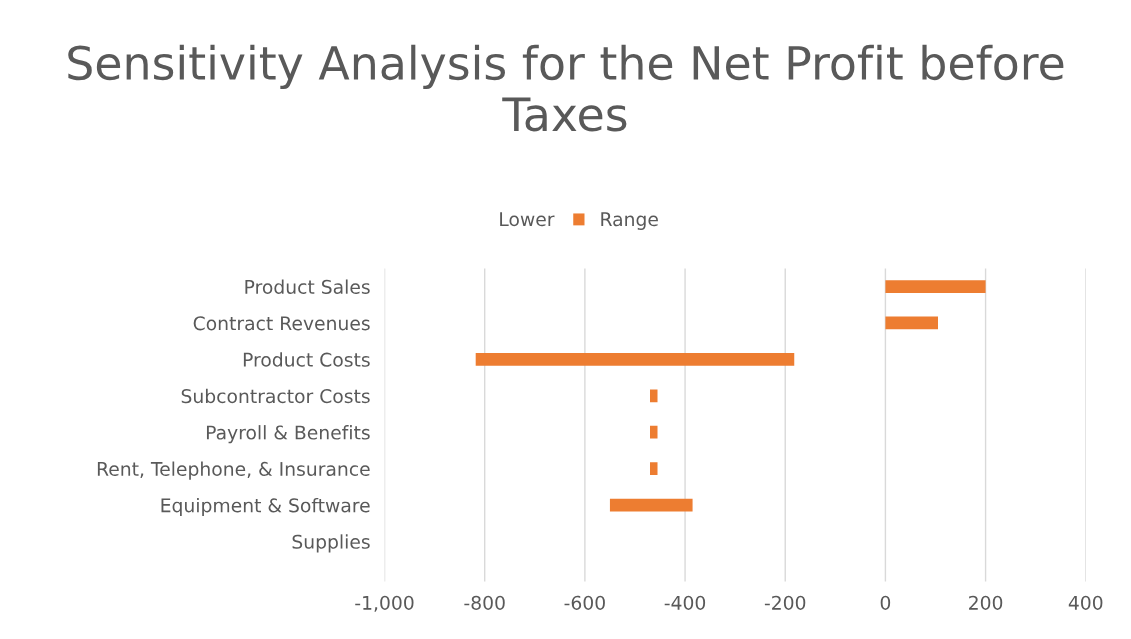  I want to click on x-tick-label: -200, so click(785, 602).